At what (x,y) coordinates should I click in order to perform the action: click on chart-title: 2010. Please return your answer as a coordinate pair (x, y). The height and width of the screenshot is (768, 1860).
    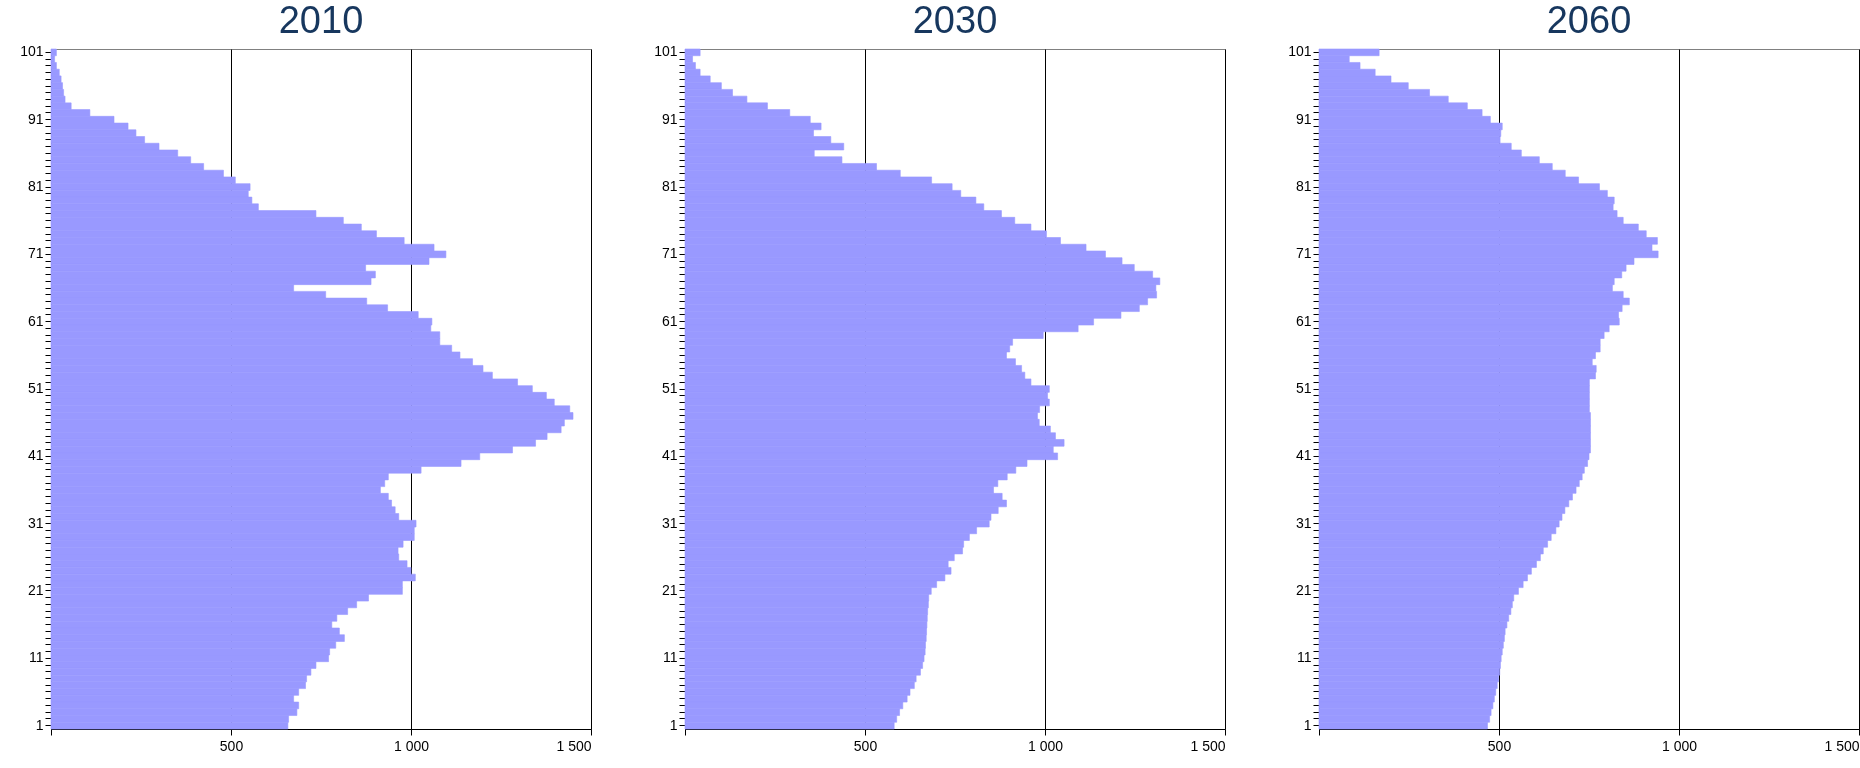
    Looking at the image, I should click on (321, 20).